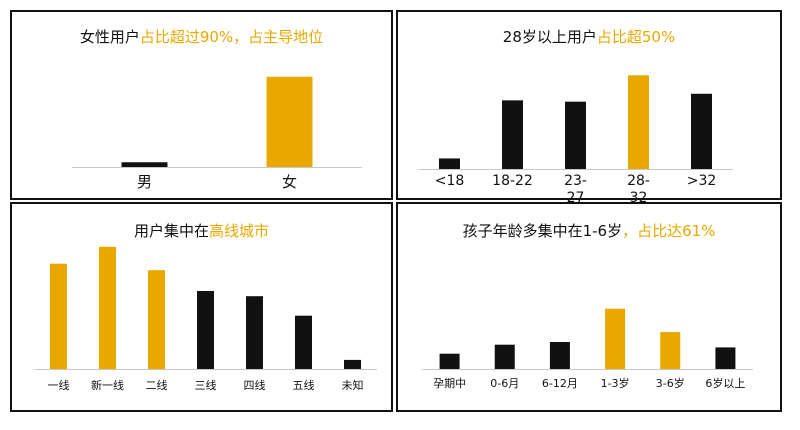 Image resolution: width=800 pixels, height=430 pixels. What do you see at coordinates (449, 383) in the screenshot?
I see `x-tick-label: 孕期中` at bounding box center [449, 383].